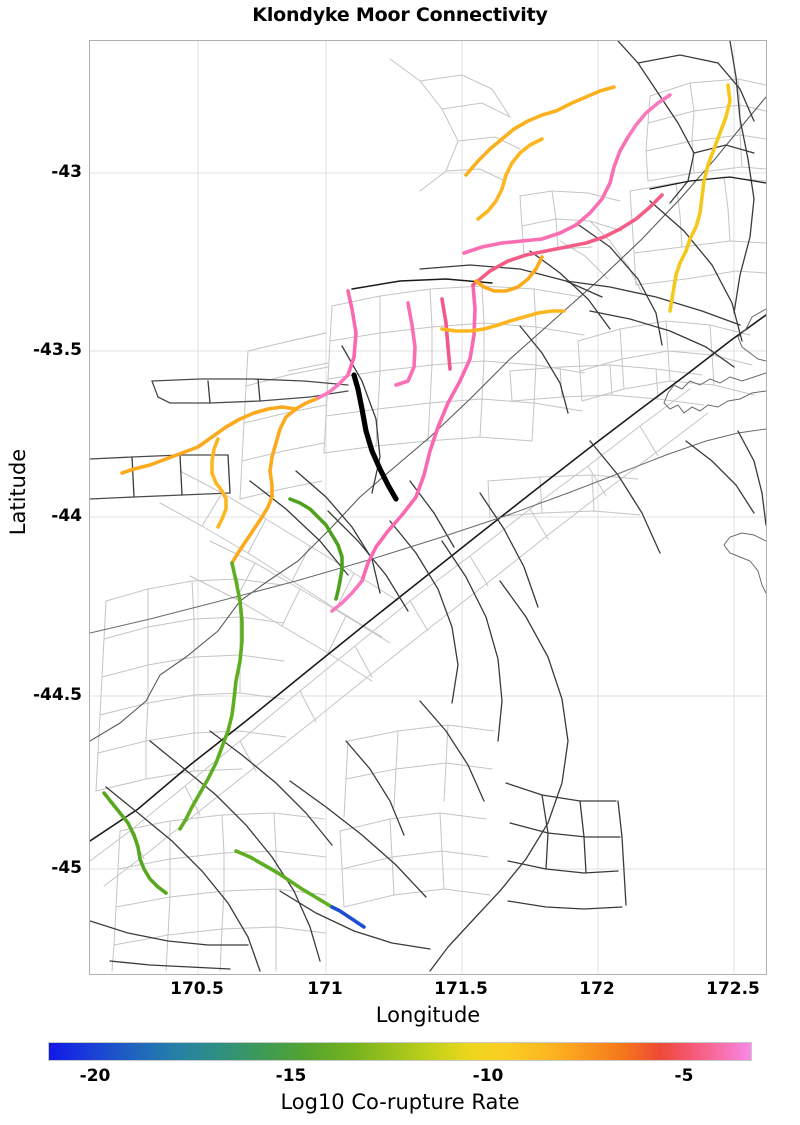  Describe the element at coordinates (503, 321) in the screenshot. I see `fault-ne-orange-lower` at that location.